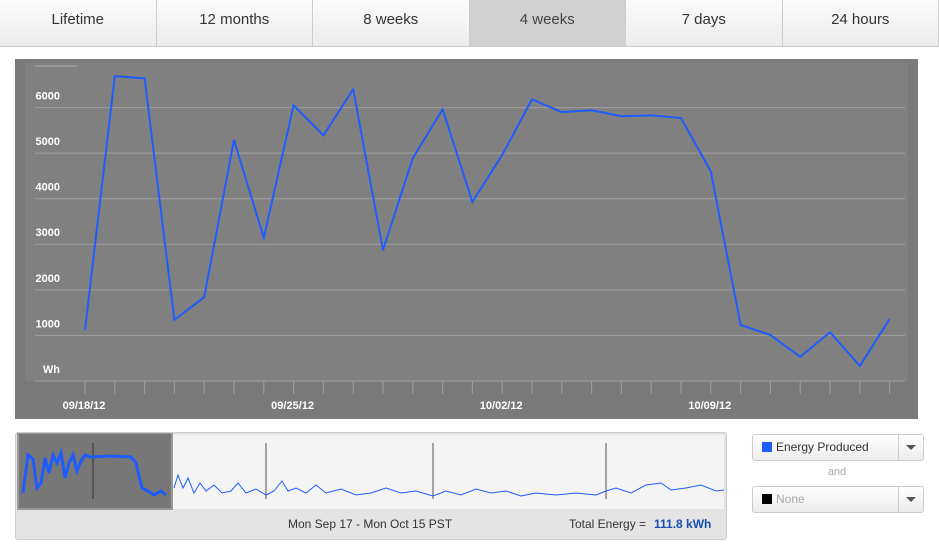 The height and width of the screenshot is (549, 939). Describe the element at coordinates (709, 406) in the screenshot. I see `x-tick-label: 10/09/12` at that location.